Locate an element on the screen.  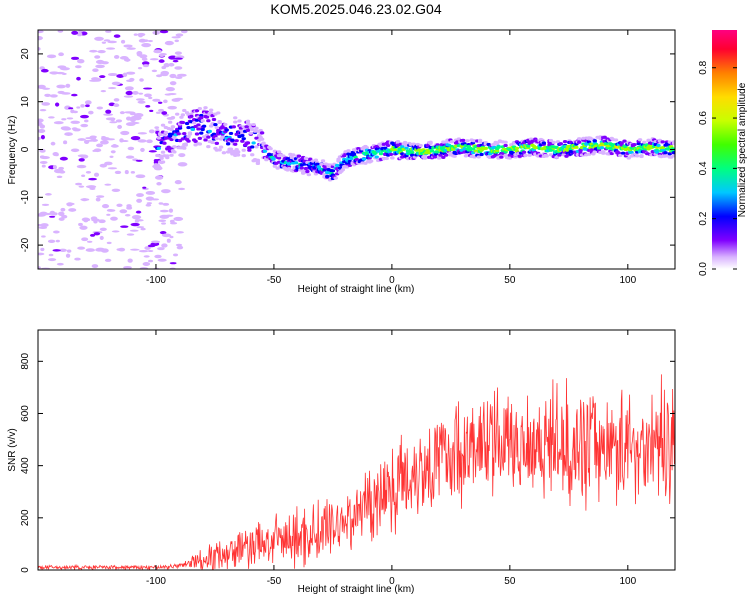
spectrogram-ylabel: Frequency (Hz) is located at coordinates (12, 150).